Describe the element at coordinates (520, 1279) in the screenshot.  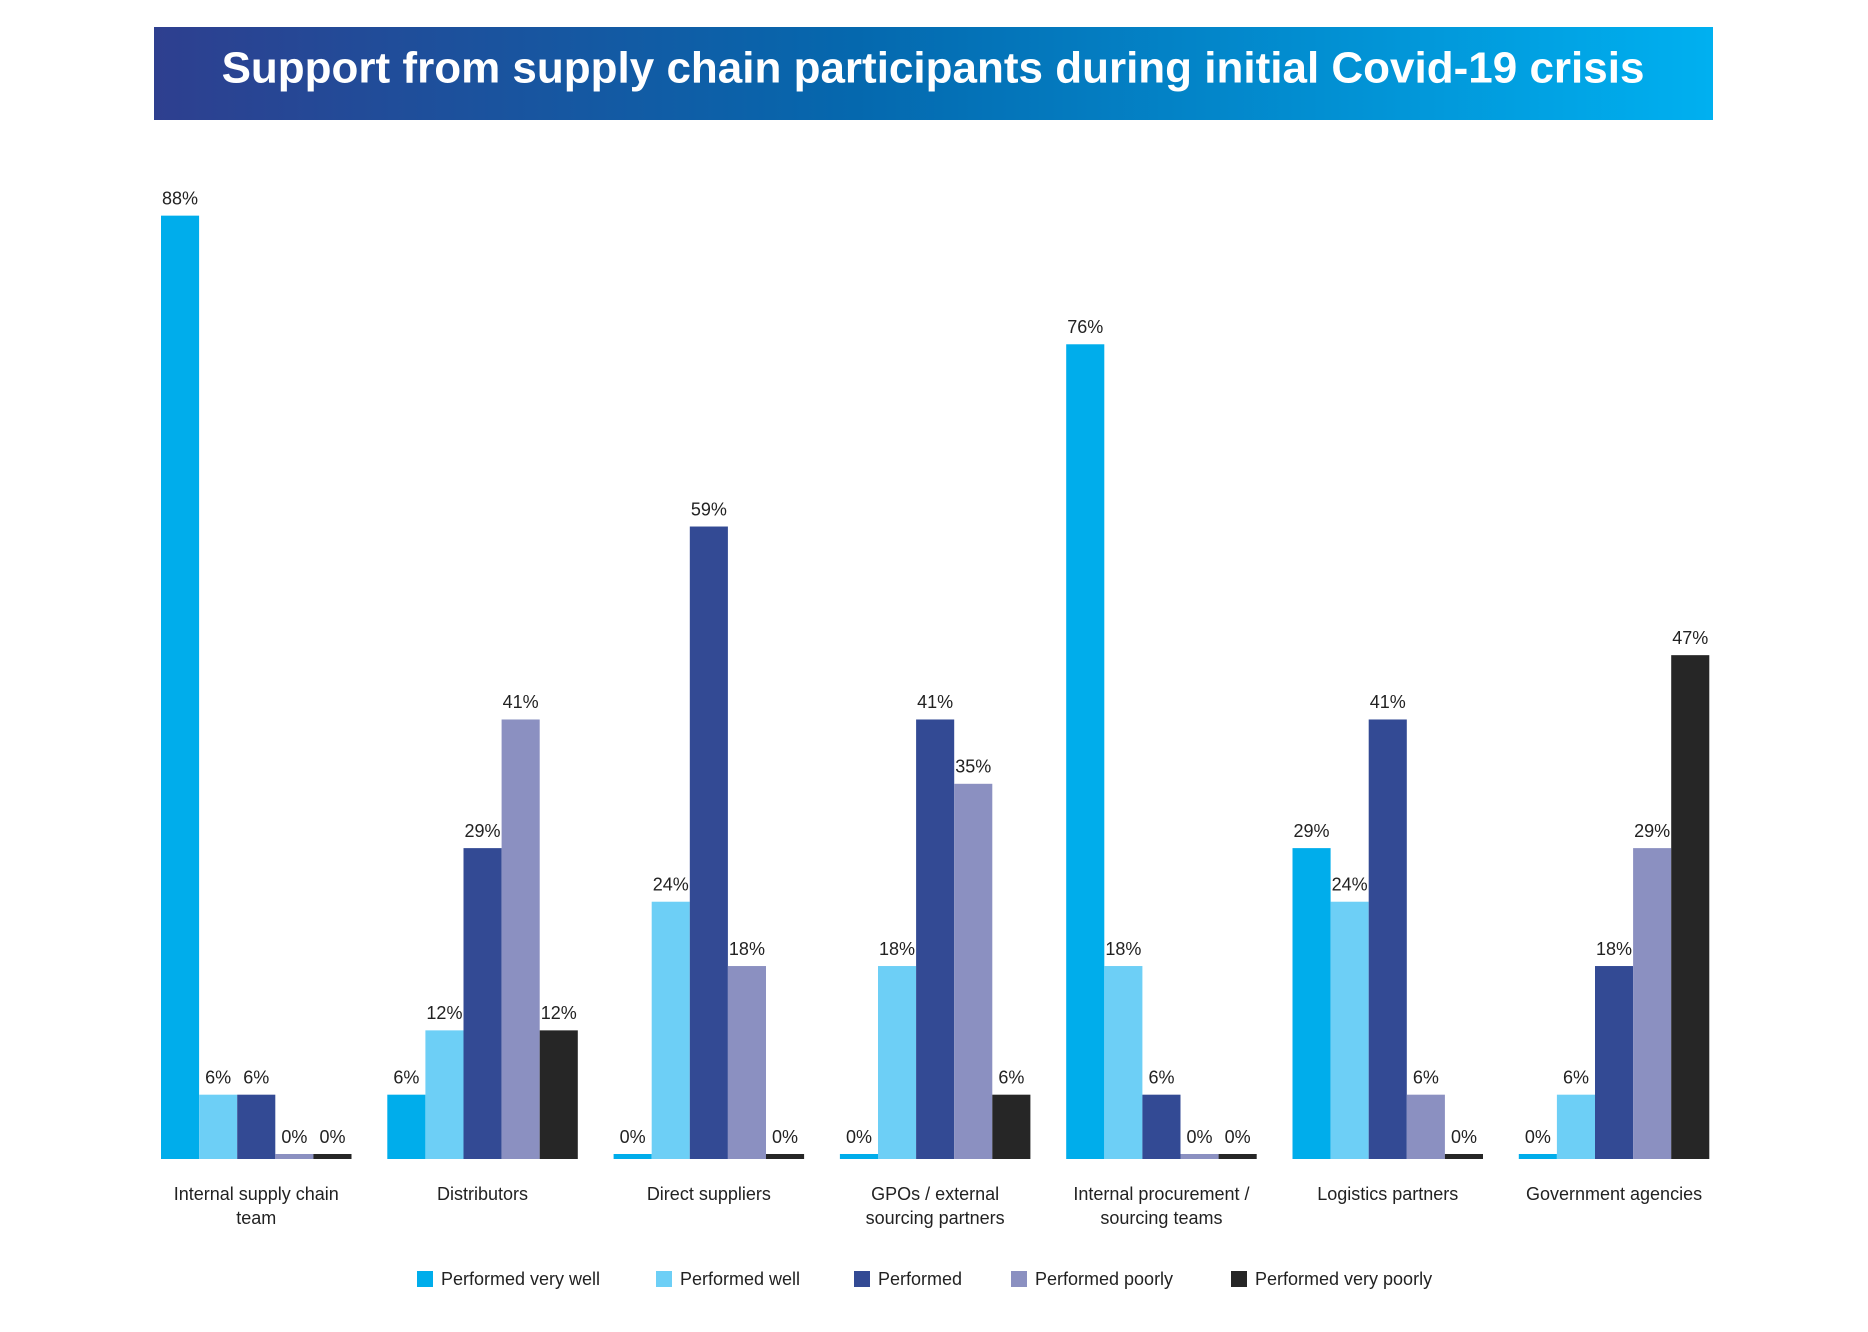
I see `legend-label: Performed very well` at that location.